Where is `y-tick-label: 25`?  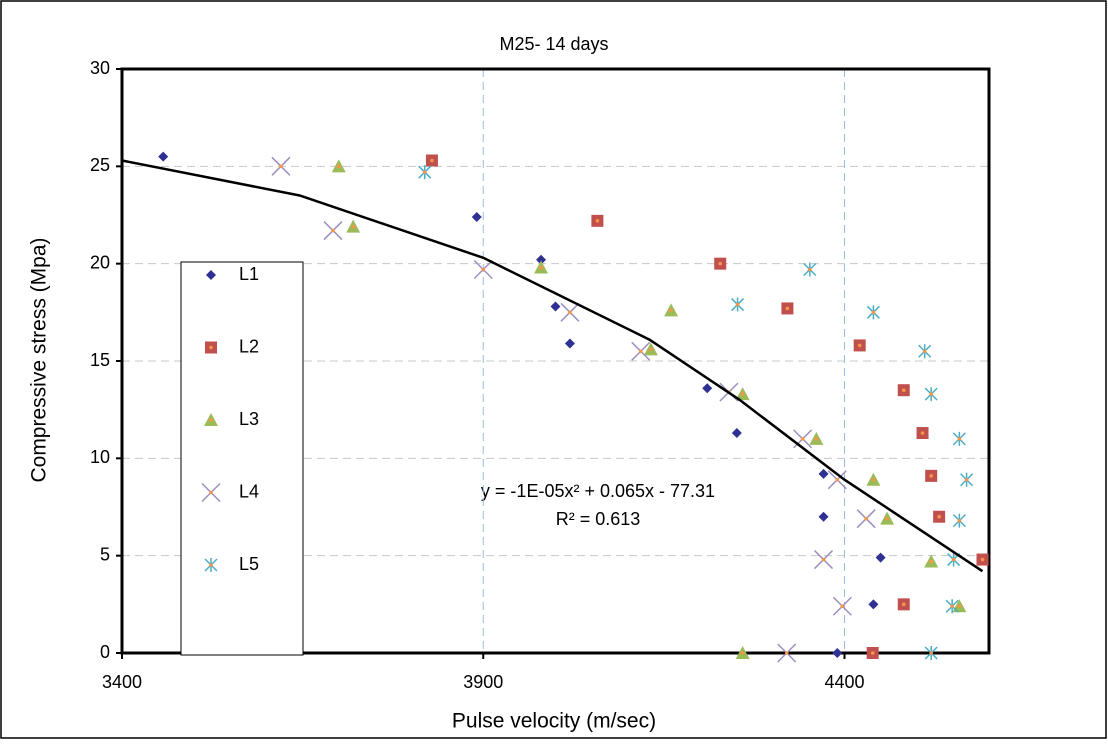
y-tick-label: 25 is located at coordinates (100, 165).